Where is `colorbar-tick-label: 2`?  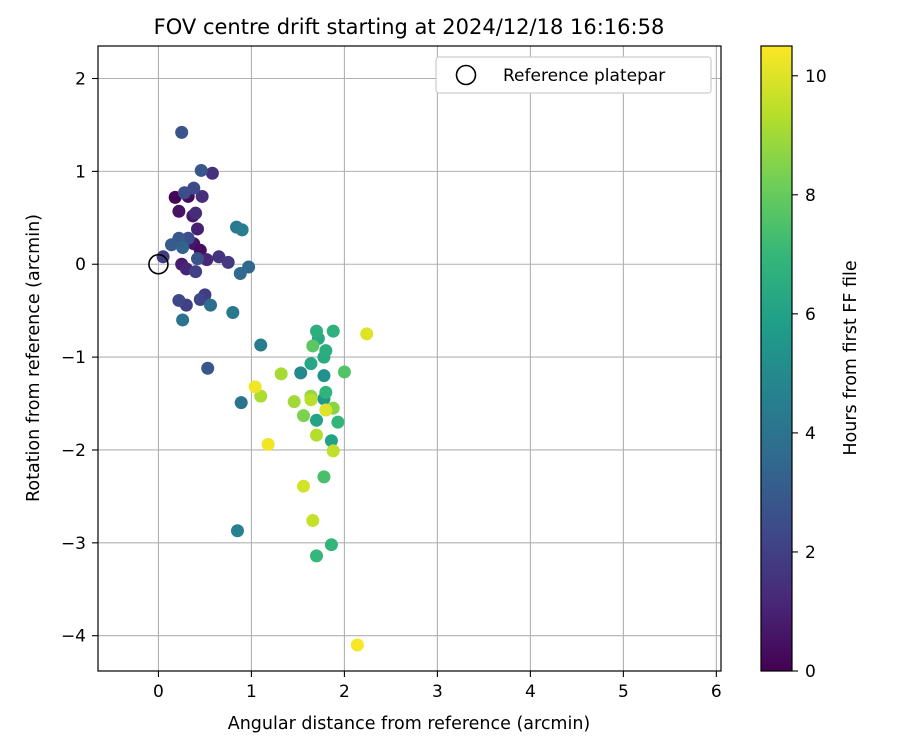
colorbar-tick-label: 2 is located at coordinates (810, 553).